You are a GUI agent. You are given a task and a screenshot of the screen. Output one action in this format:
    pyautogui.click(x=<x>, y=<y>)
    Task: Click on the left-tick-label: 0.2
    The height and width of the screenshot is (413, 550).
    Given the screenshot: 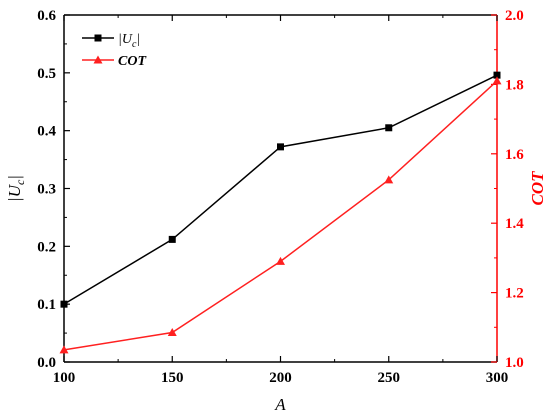 What is the action you would take?
    pyautogui.click(x=46, y=247)
    